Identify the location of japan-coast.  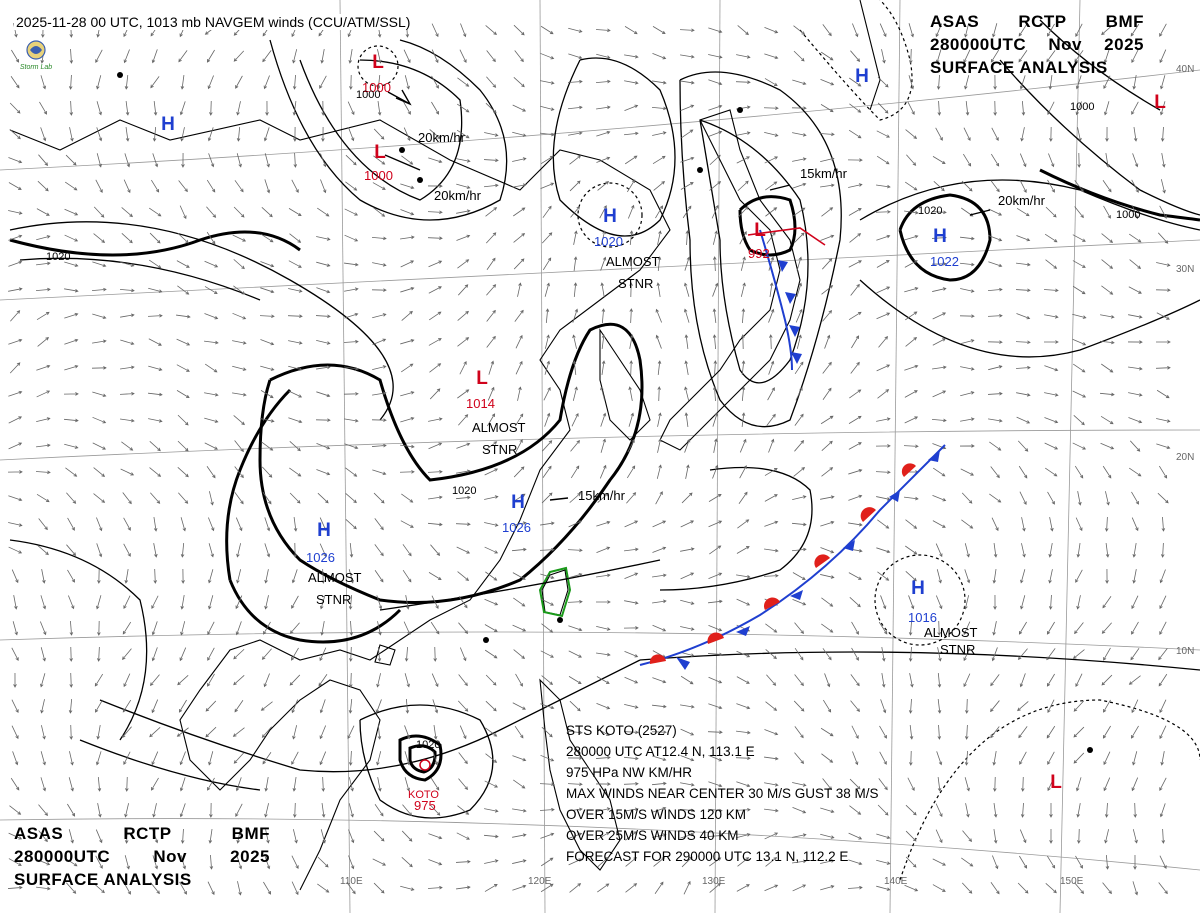
(730, 280).